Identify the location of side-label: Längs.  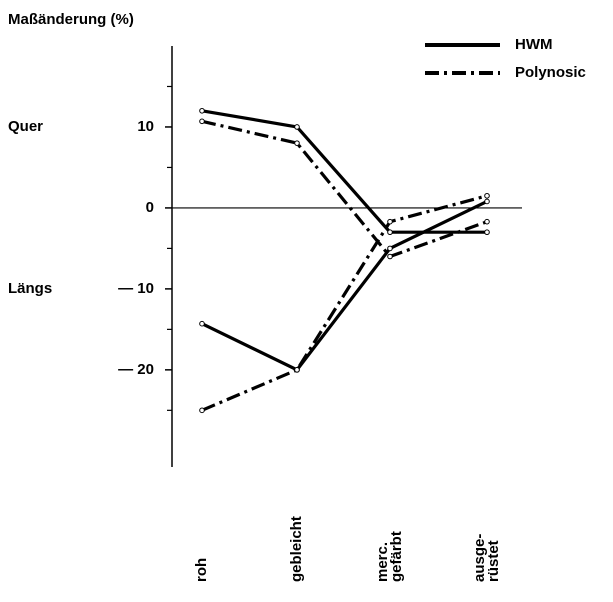
(30, 288).